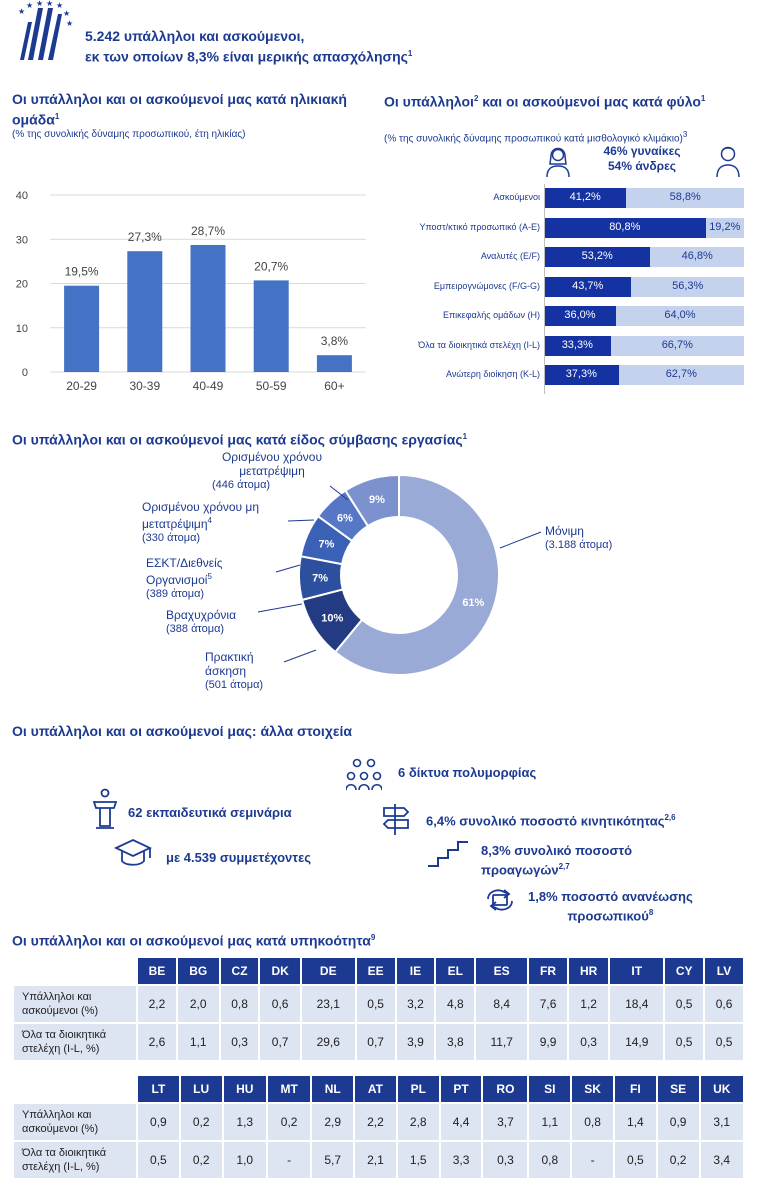  I want to click on table-cell: 1,4, so click(635, 1122).